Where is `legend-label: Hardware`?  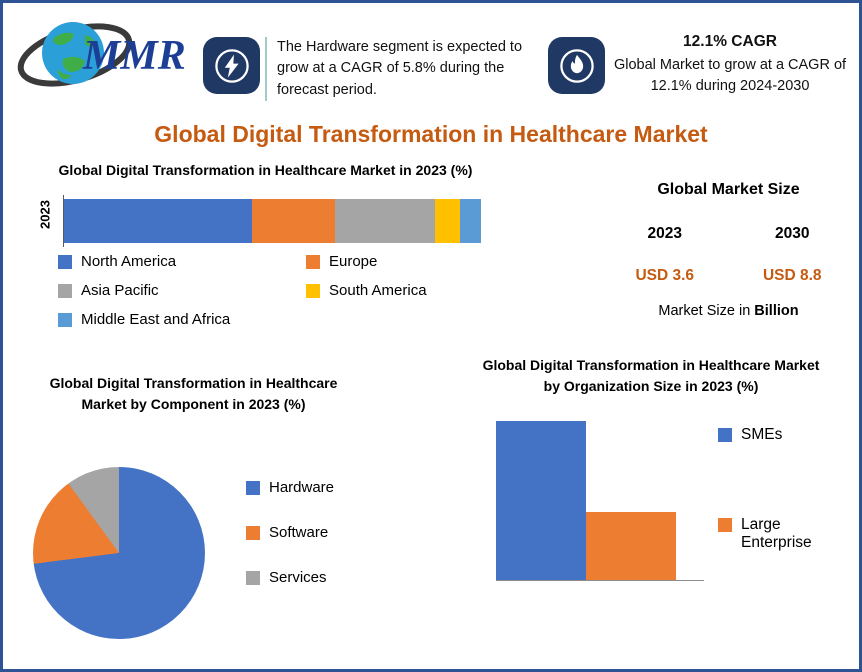
legend-label: Hardware is located at coordinates (302, 487).